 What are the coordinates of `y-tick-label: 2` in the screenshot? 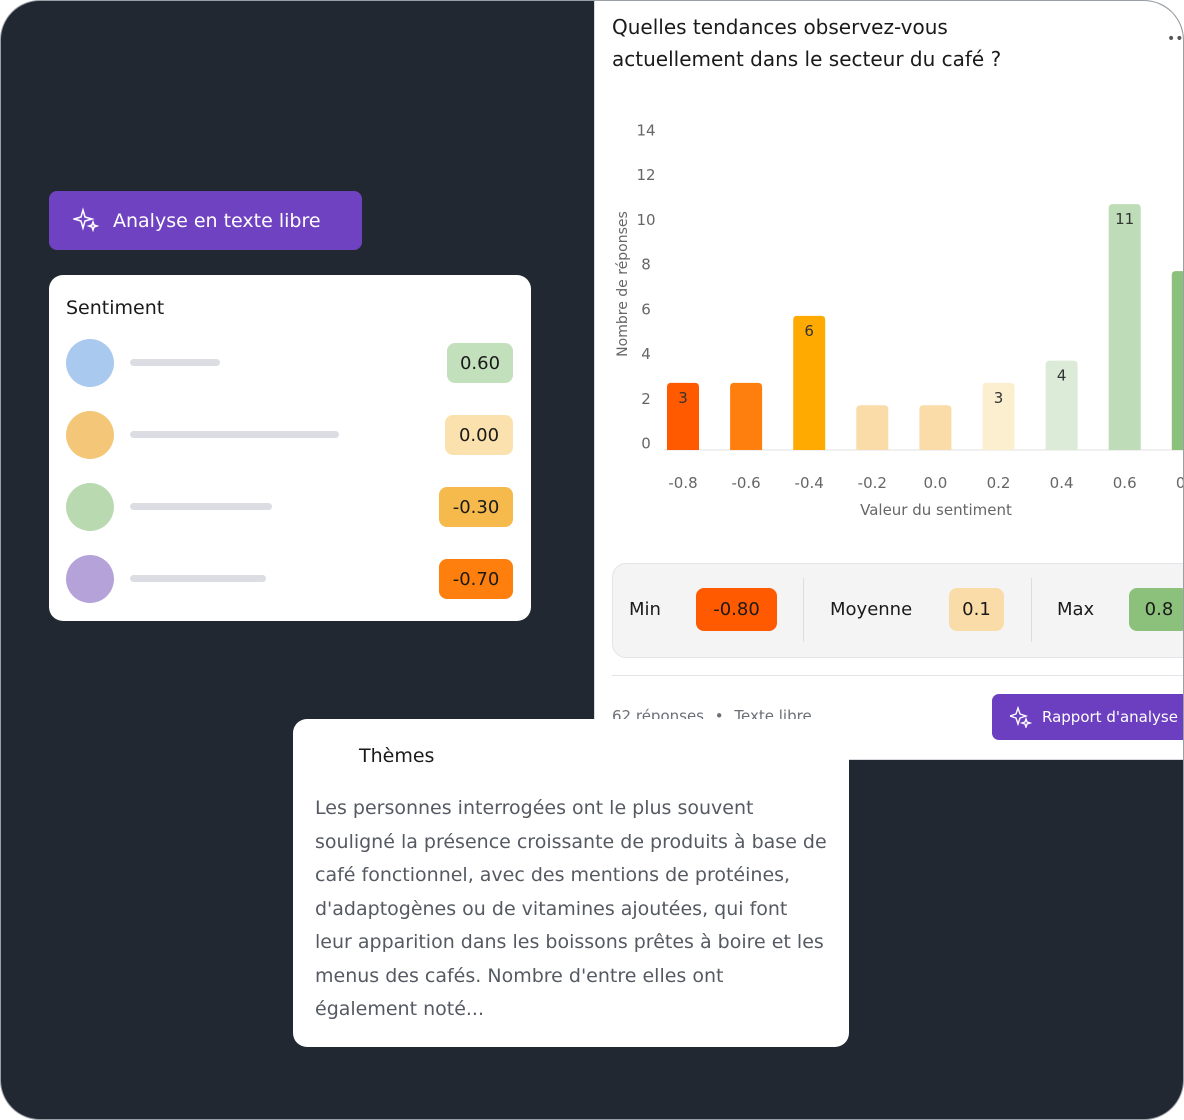 It's located at (646, 399).